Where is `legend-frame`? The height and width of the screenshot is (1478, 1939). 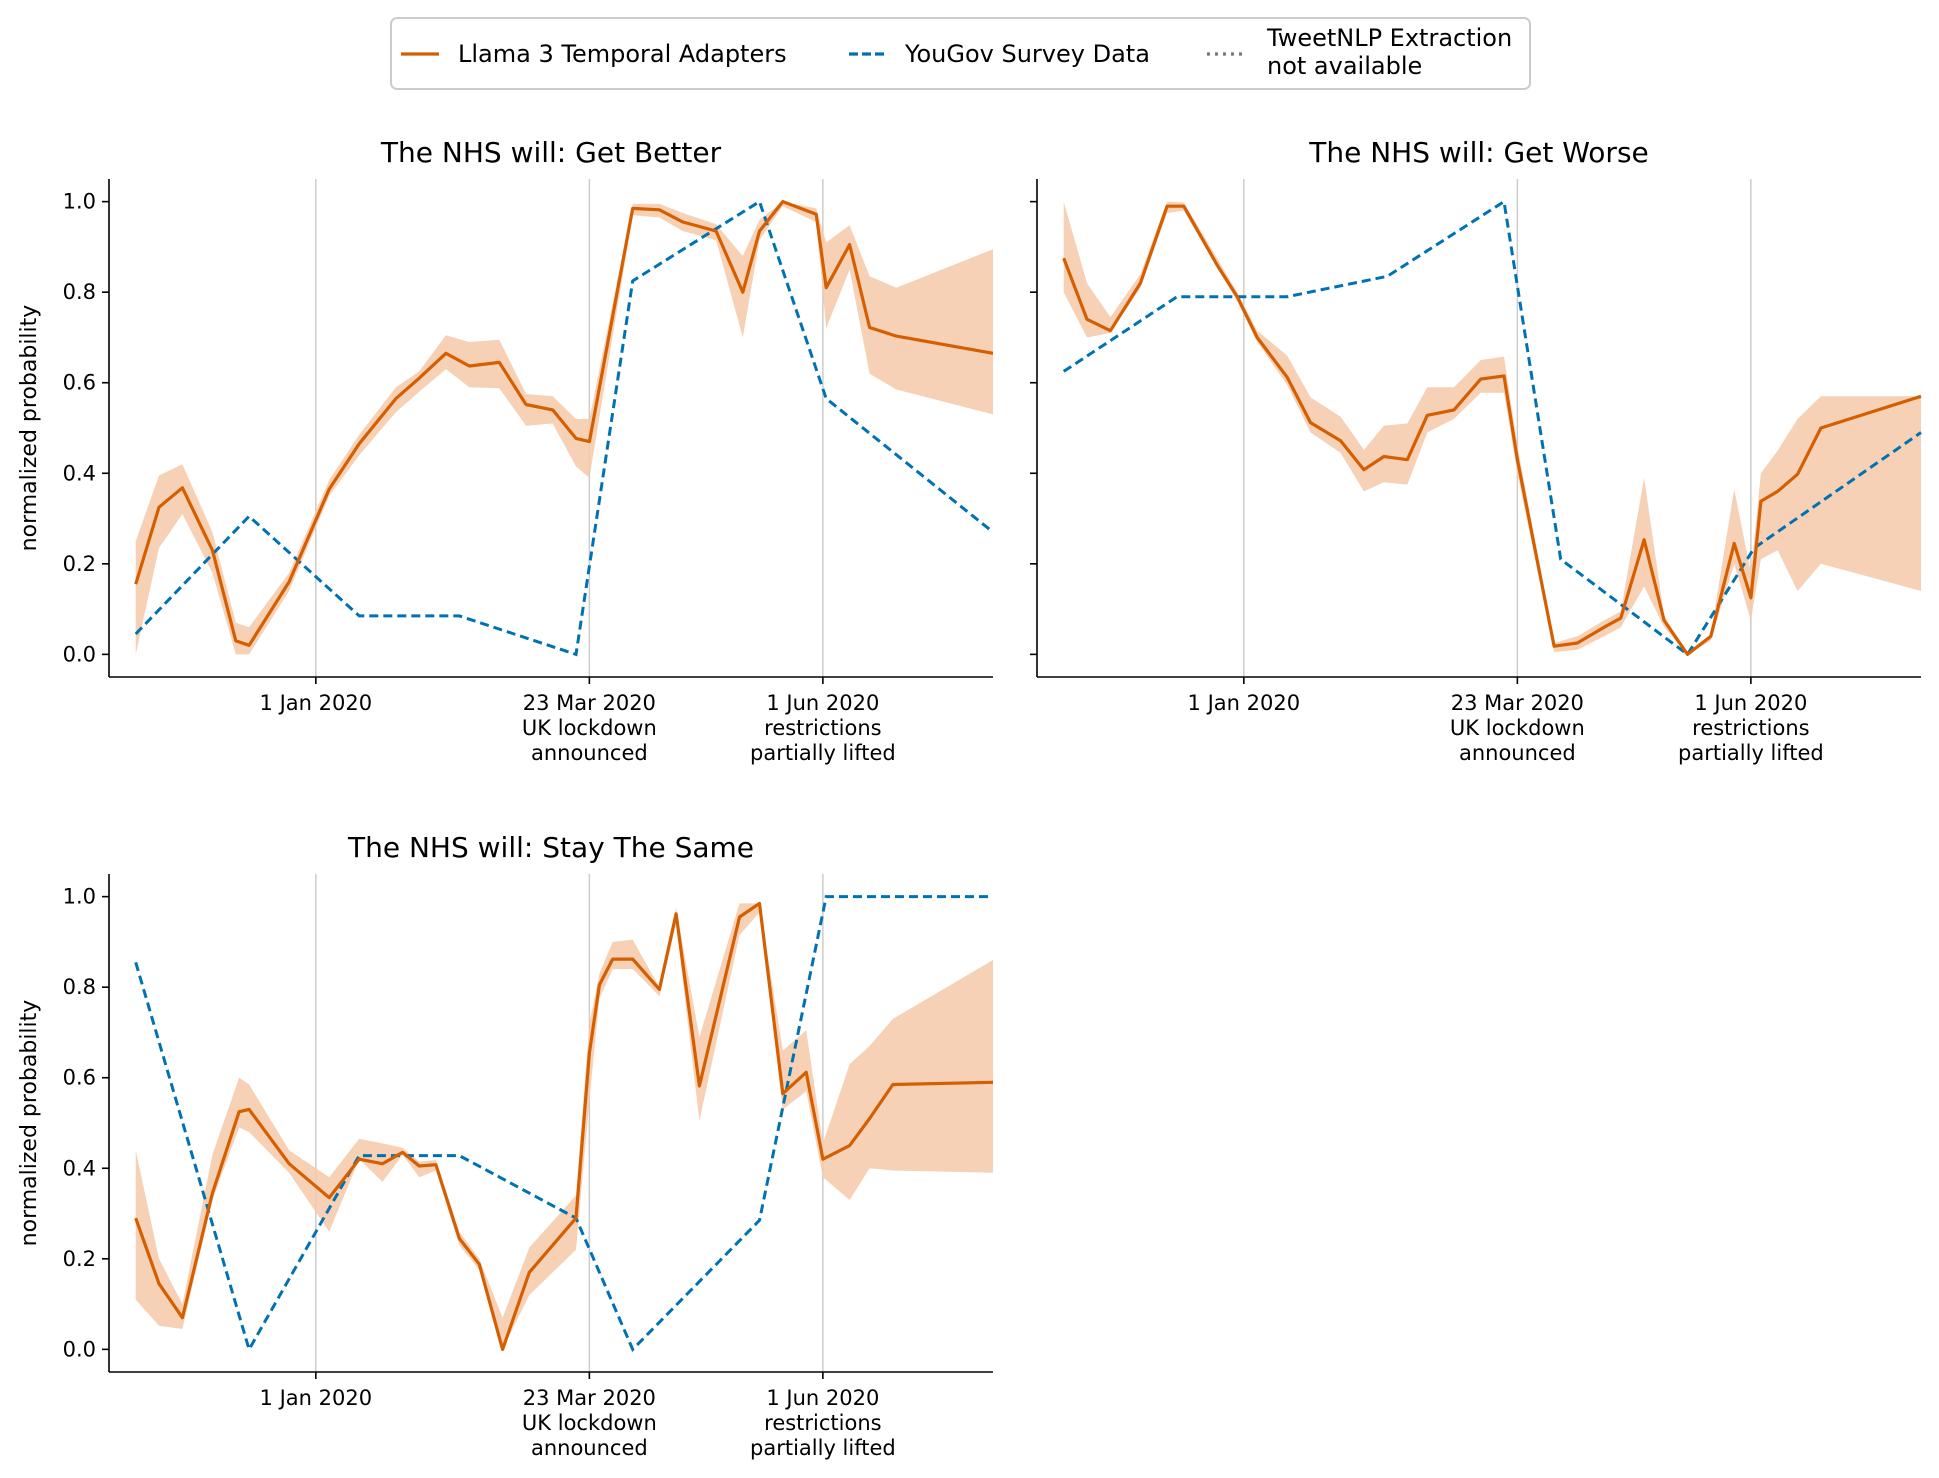 legend-frame is located at coordinates (960, 53).